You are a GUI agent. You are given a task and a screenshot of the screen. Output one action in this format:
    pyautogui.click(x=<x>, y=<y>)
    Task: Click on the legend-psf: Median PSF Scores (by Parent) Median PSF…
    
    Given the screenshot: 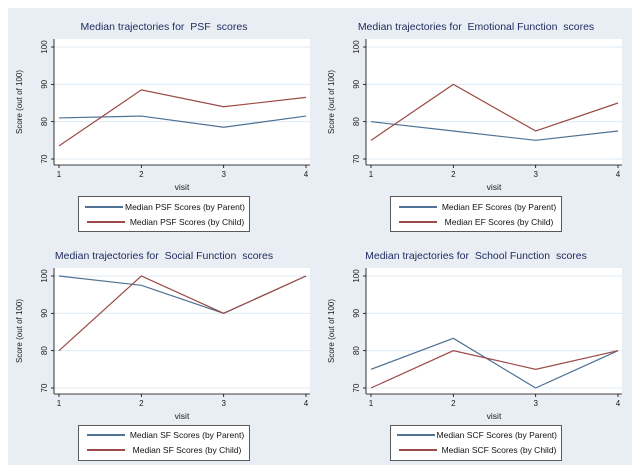 What is the action you would take?
    pyautogui.click(x=164, y=214)
    